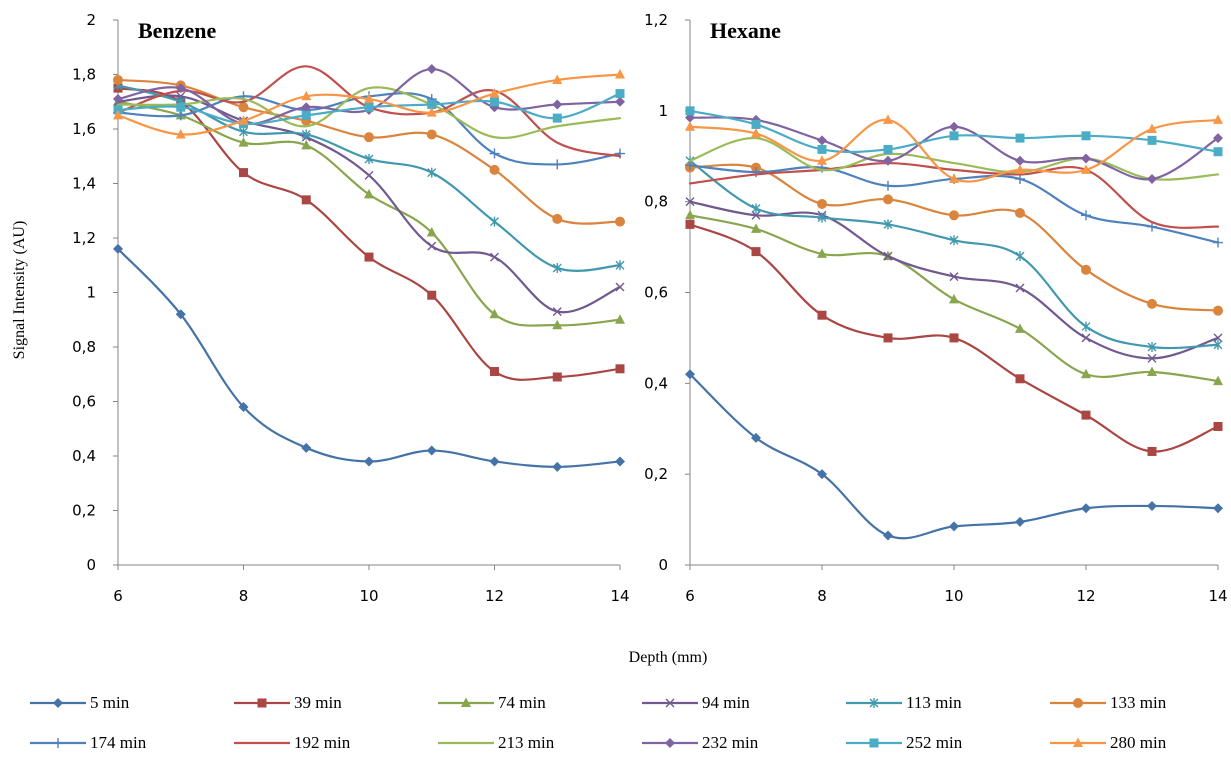 The image size is (1231, 762). Describe the element at coordinates (934, 702) in the screenshot. I see `legend-label: 113 min` at that location.